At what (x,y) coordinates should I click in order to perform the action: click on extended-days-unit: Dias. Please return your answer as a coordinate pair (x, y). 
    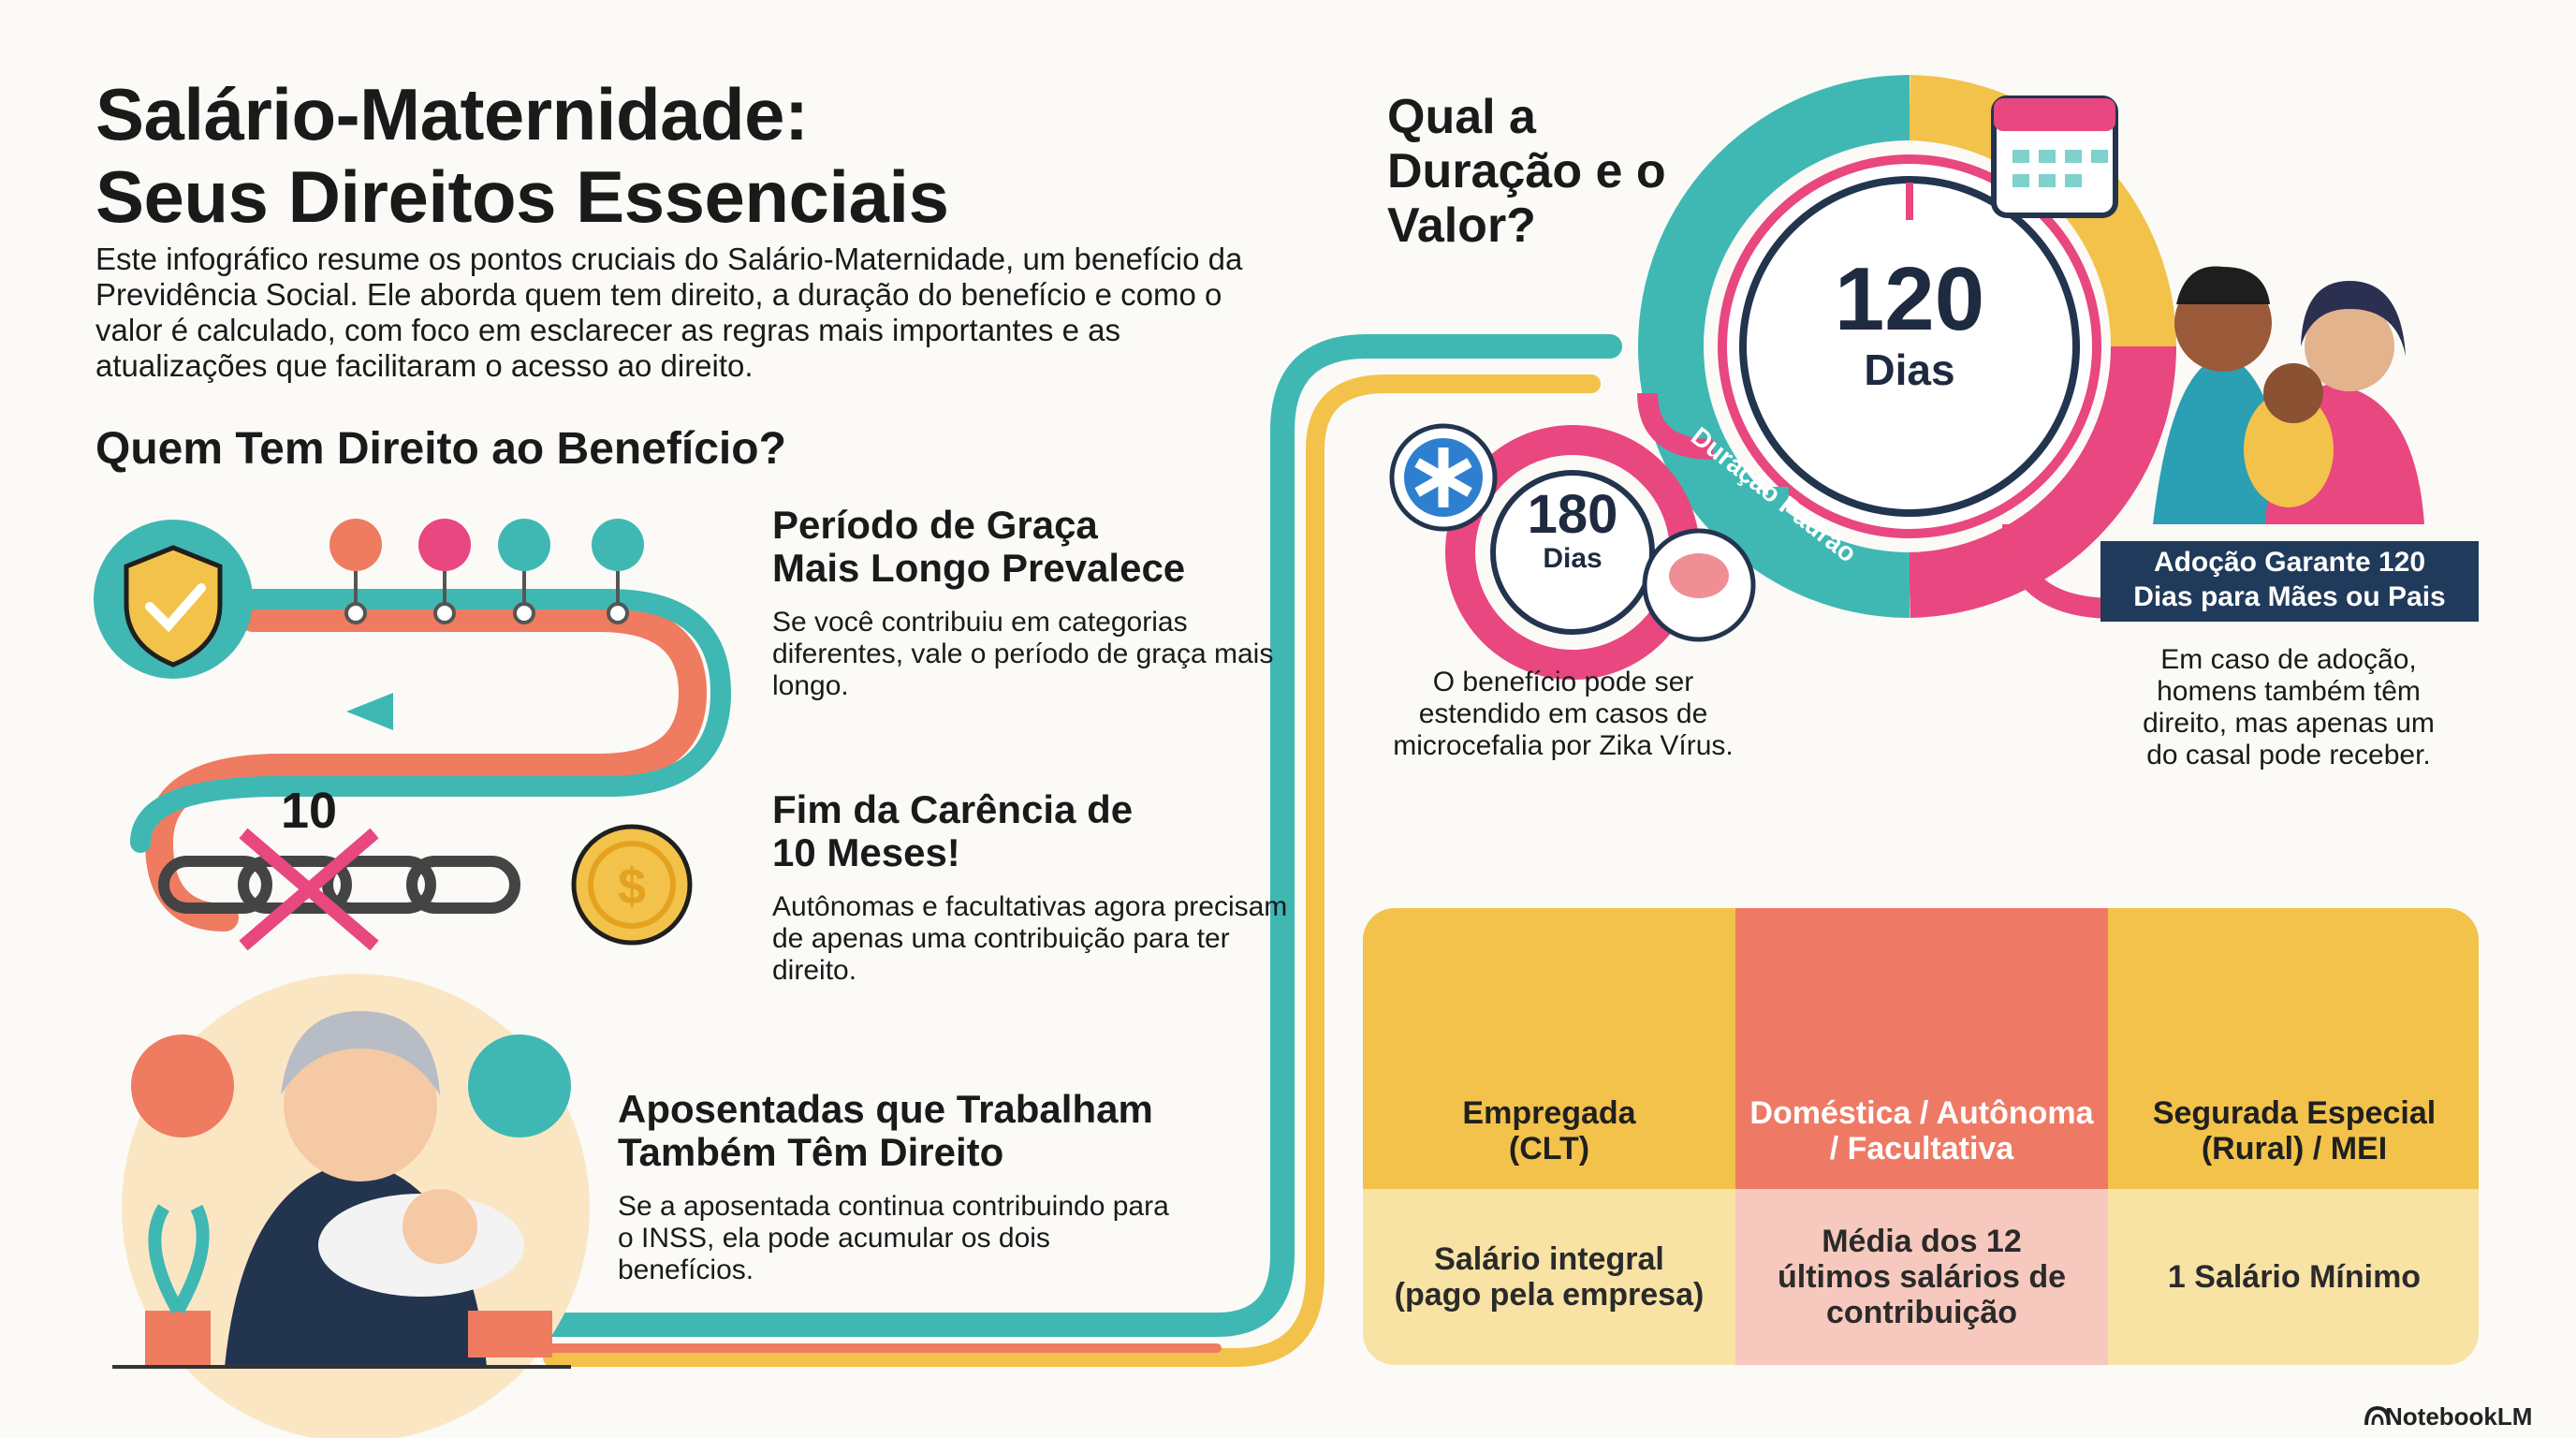
    Looking at the image, I should click on (1573, 558).